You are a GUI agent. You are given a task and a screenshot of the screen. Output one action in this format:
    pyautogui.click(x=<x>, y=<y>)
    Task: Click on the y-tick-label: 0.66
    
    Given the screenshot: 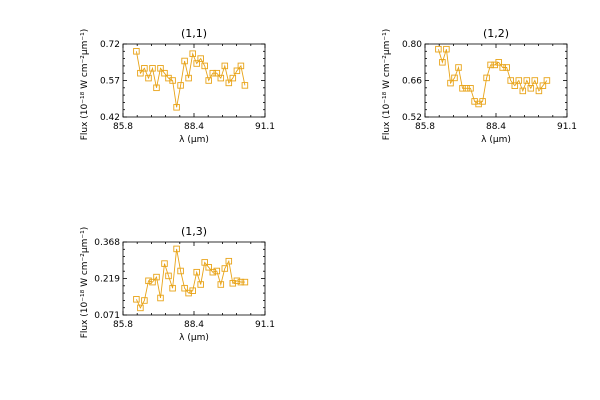 What is the action you would take?
    pyautogui.click(x=412, y=82)
    